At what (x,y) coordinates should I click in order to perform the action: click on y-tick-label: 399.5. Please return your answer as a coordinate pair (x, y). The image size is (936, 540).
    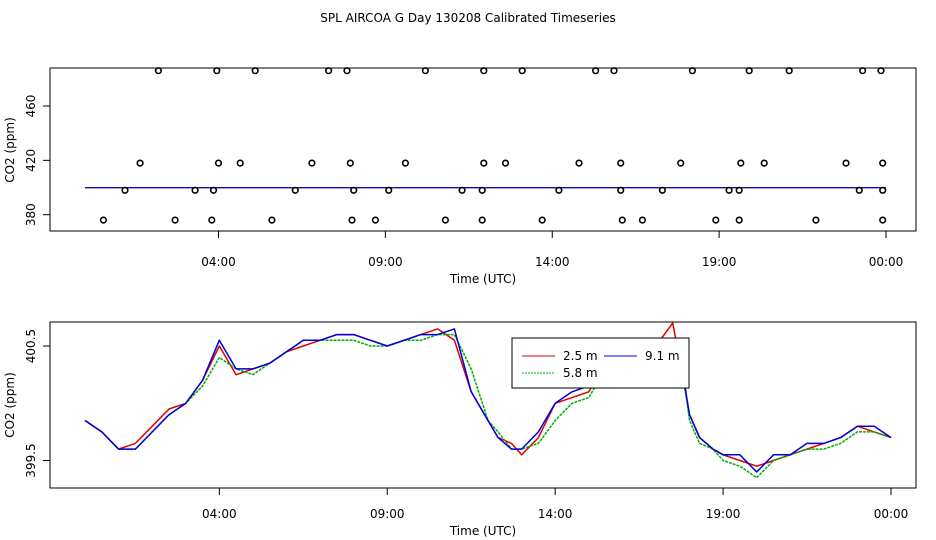
    Looking at the image, I should click on (31, 460).